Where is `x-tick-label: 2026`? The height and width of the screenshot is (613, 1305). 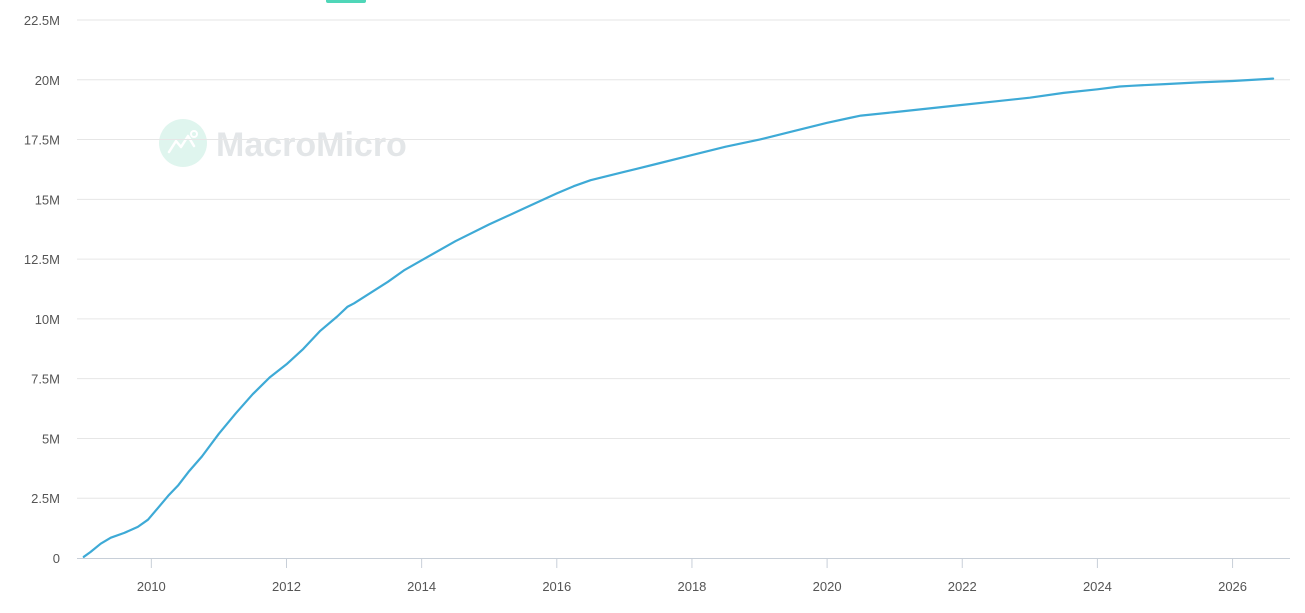 x-tick-label: 2026 is located at coordinates (1232, 586).